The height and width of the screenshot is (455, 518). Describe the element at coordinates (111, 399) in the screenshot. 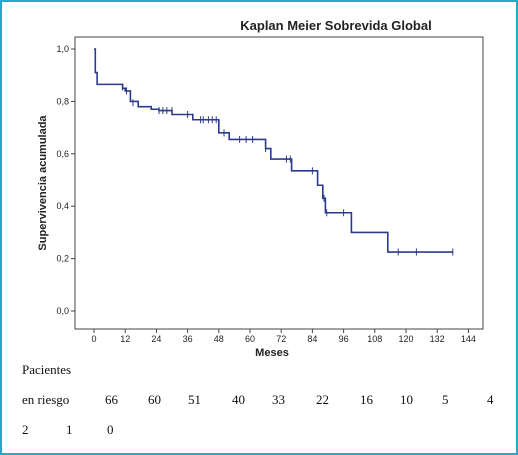

I see `risk-value: 66` at that location.